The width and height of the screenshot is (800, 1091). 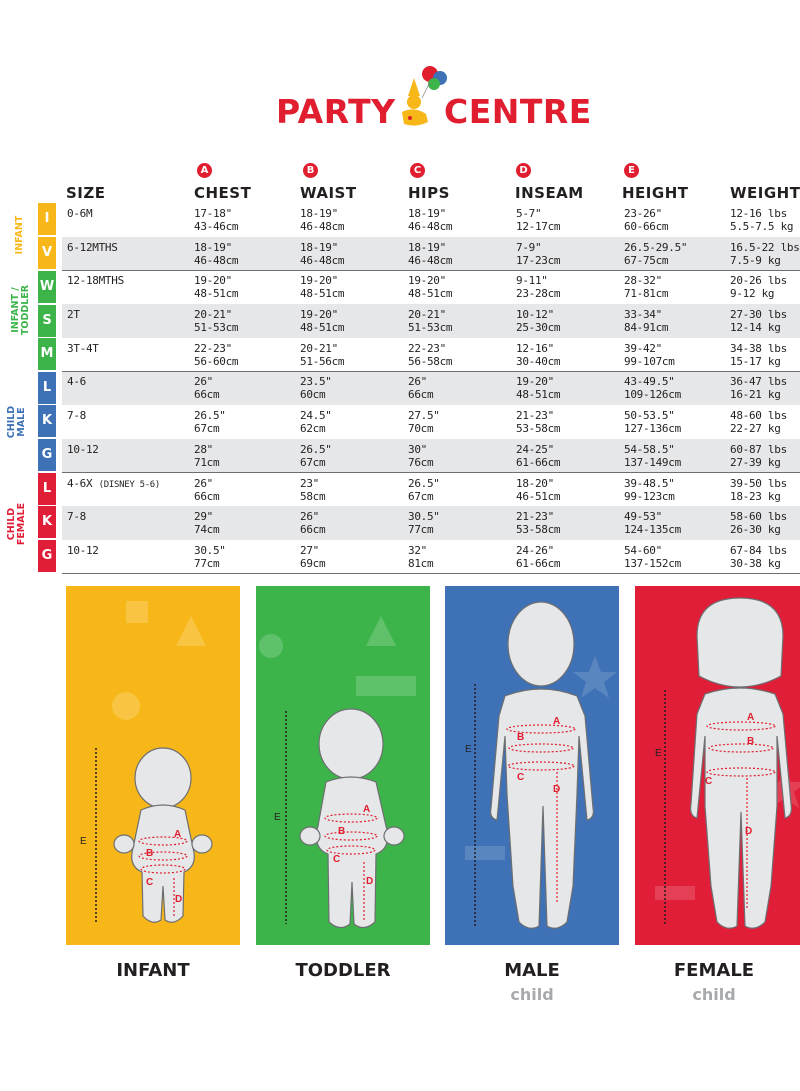 I want to click on cell-inseam-cm: 30-40cm, so click(x=538, y=361).